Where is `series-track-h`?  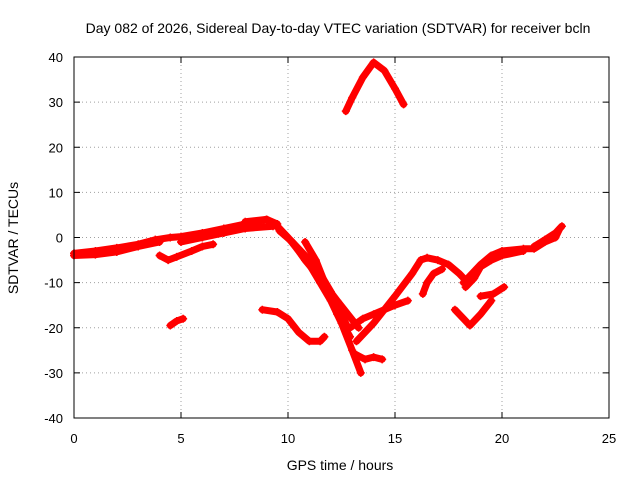
series-track-h is located at coordinates (319, 279).